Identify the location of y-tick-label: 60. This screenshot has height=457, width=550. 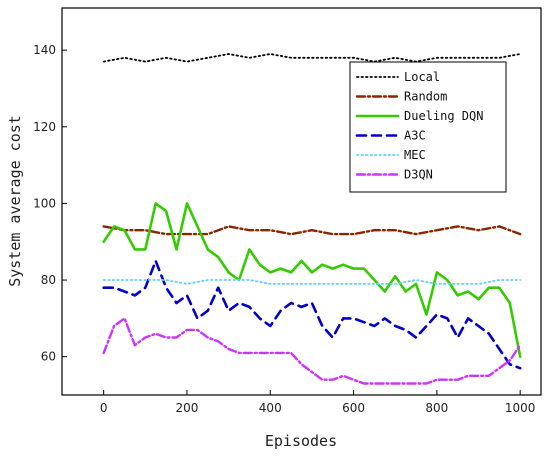
(48, 357).